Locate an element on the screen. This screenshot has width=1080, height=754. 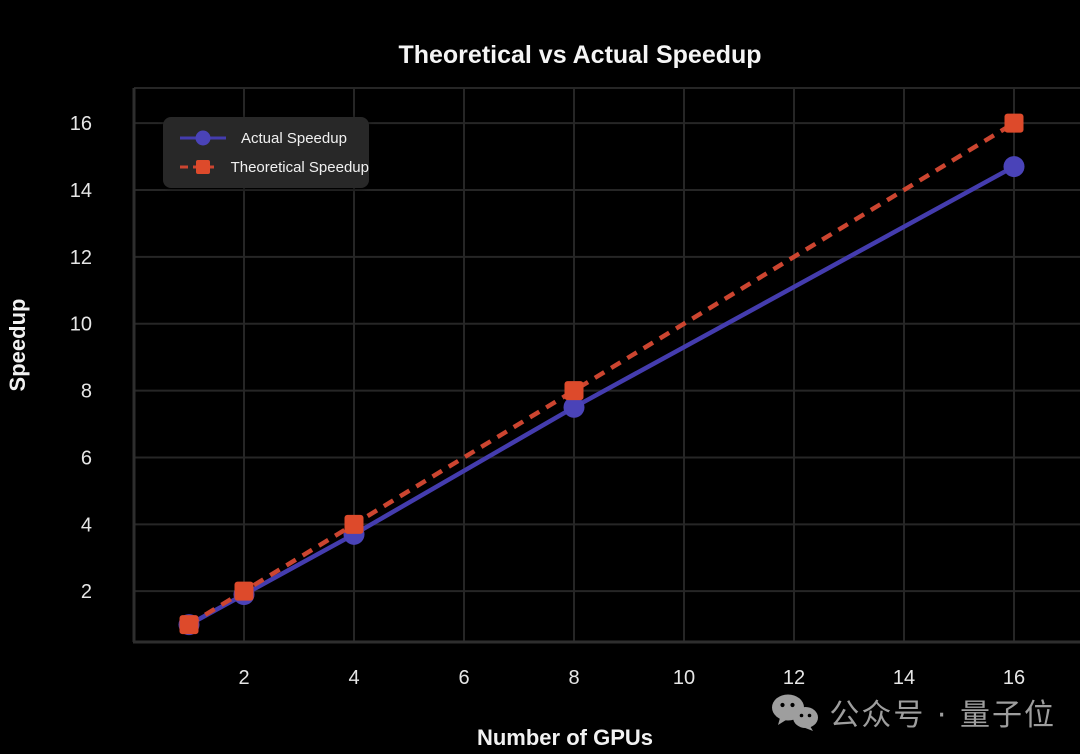
y-axis-title: Speedup is located at coordinates (17, 345).